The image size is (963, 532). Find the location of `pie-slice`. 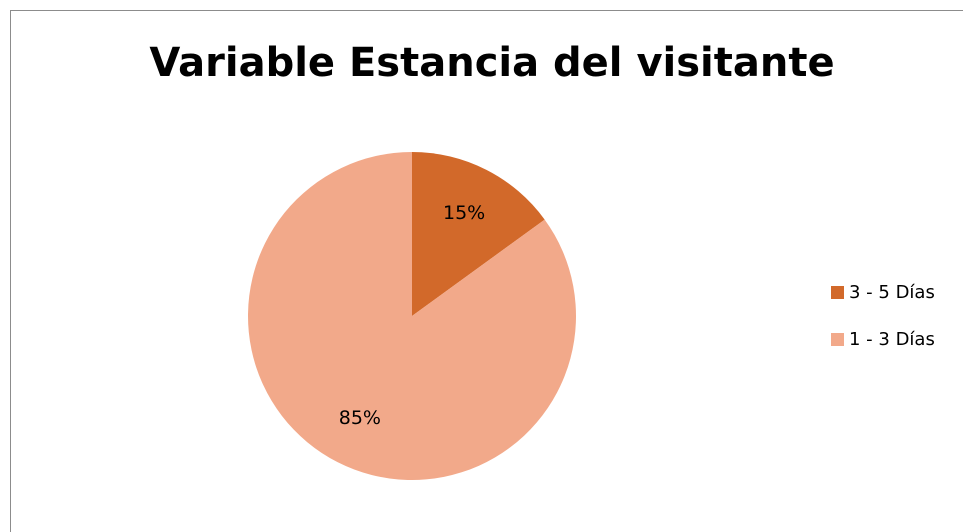

pie-slice is located at coordinates (478, 234).